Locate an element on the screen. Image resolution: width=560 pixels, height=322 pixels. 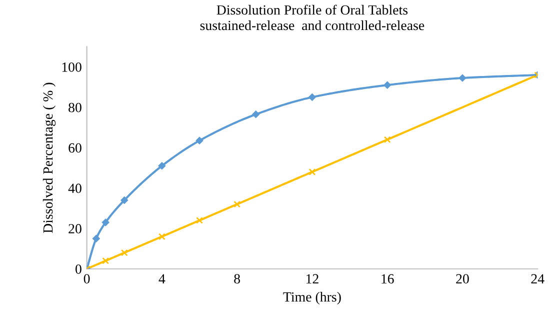
y-tick-label: 100 is located at coordinates (72, 67).